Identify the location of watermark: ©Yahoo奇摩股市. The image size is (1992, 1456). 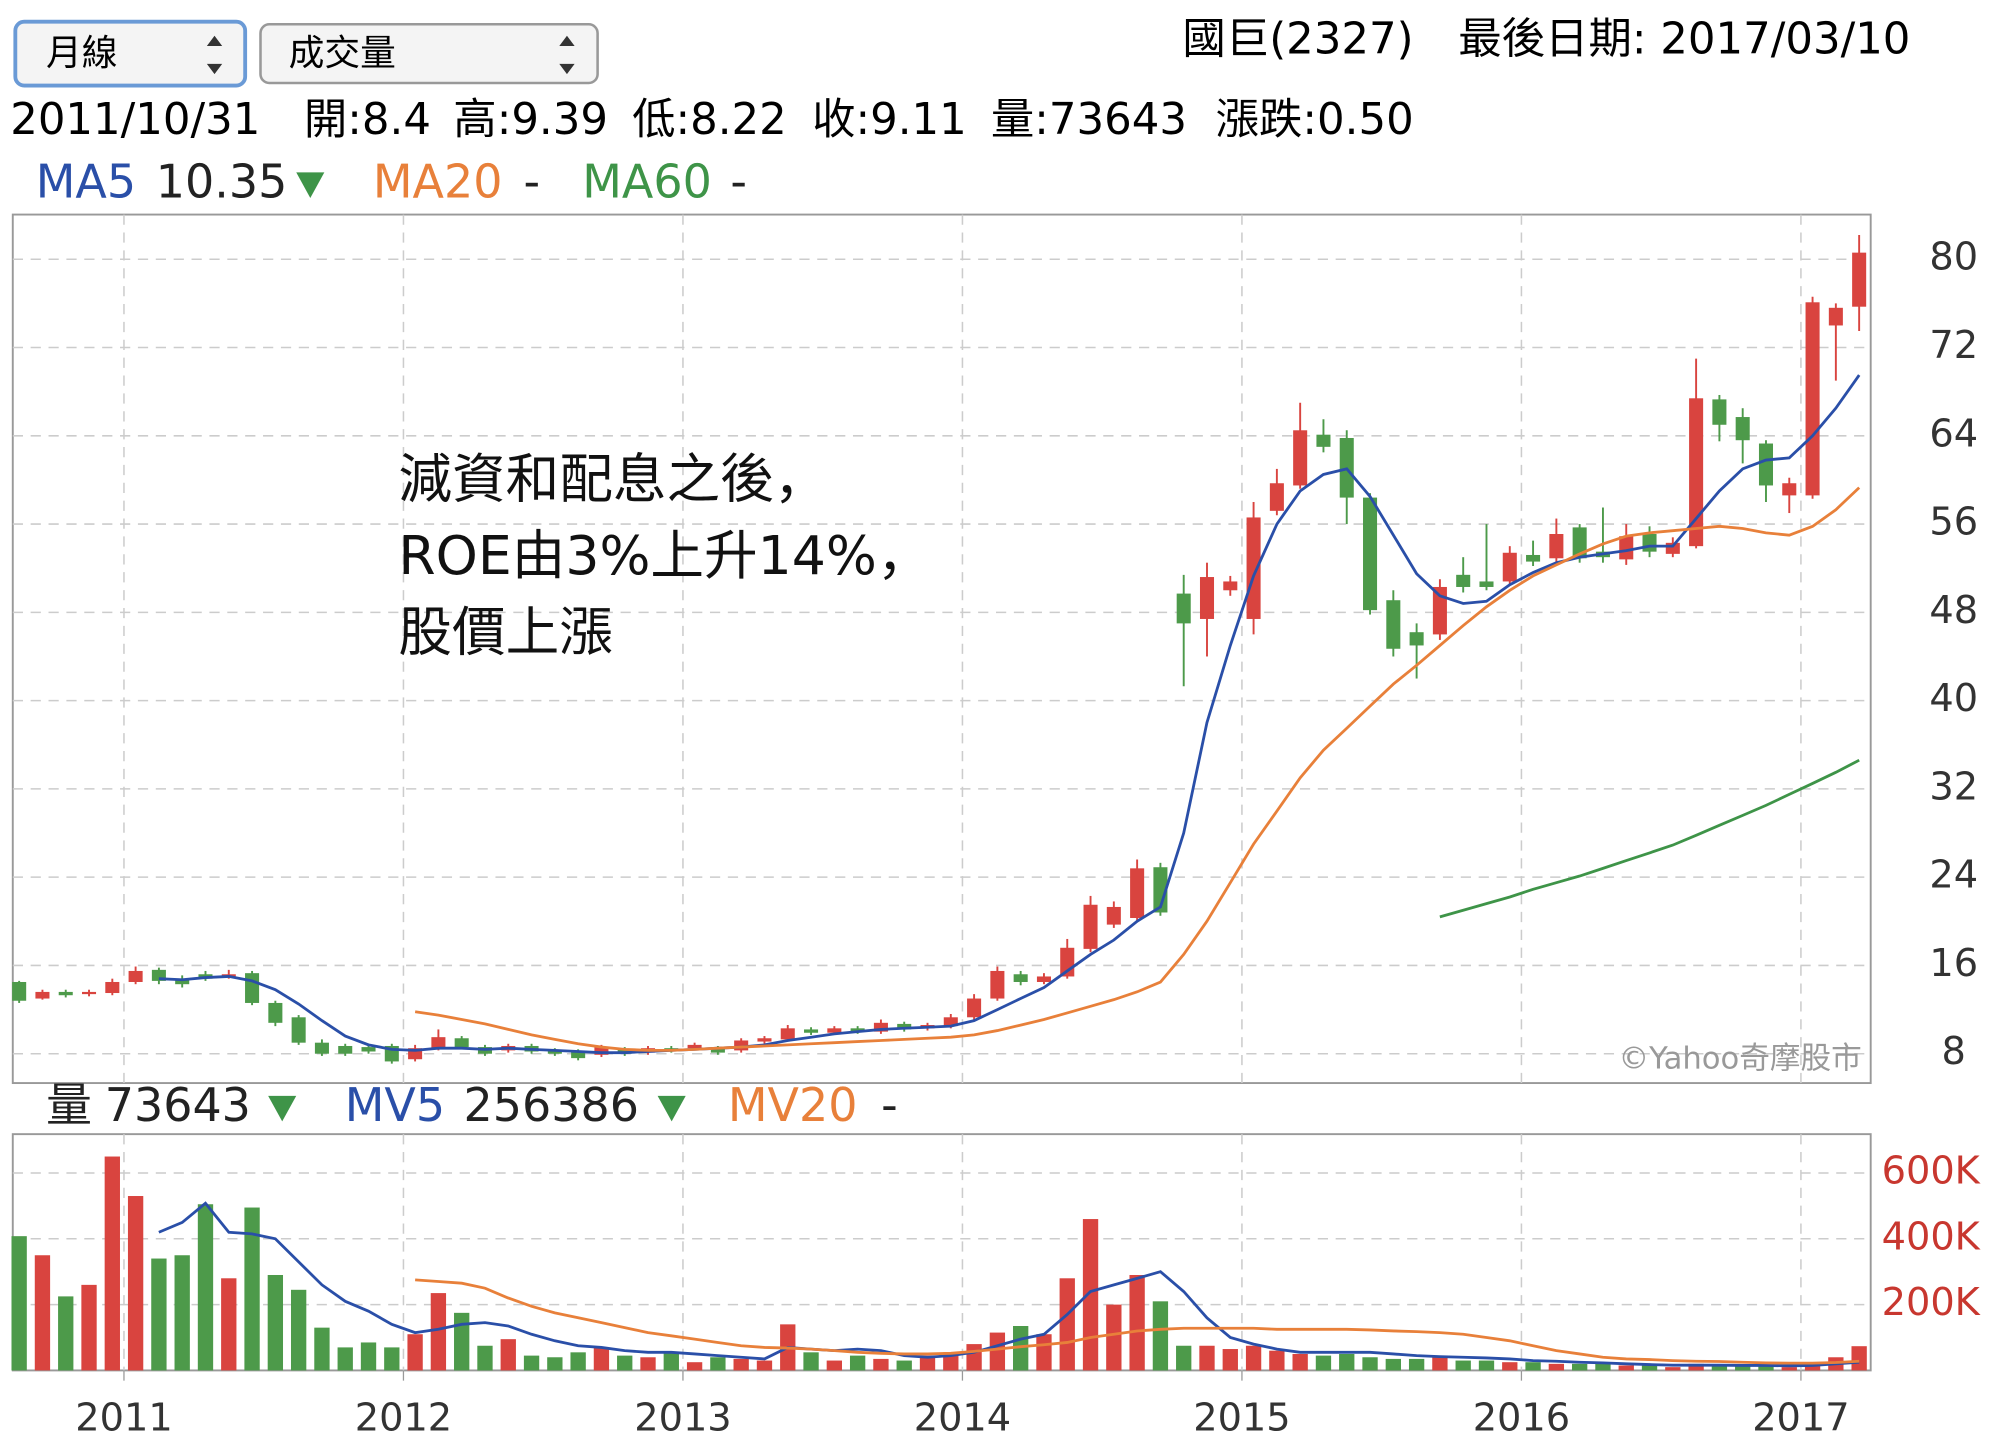
(1740, 1059).